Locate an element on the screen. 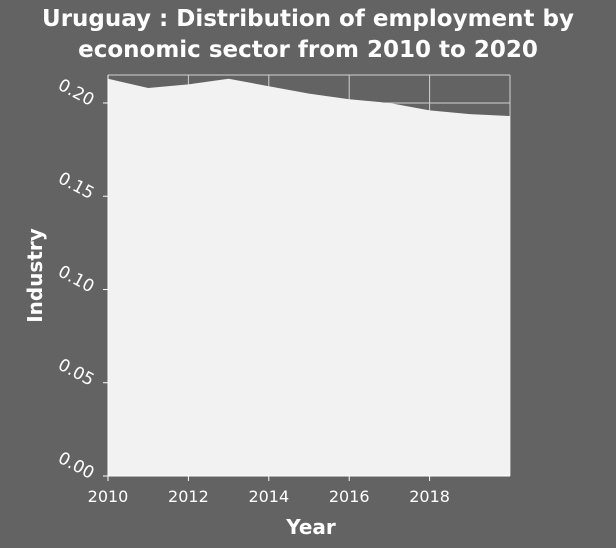 The height and width of the screenshot is (548, 616). y-tick-label: 0.05 is located at coordinates (76, 372).